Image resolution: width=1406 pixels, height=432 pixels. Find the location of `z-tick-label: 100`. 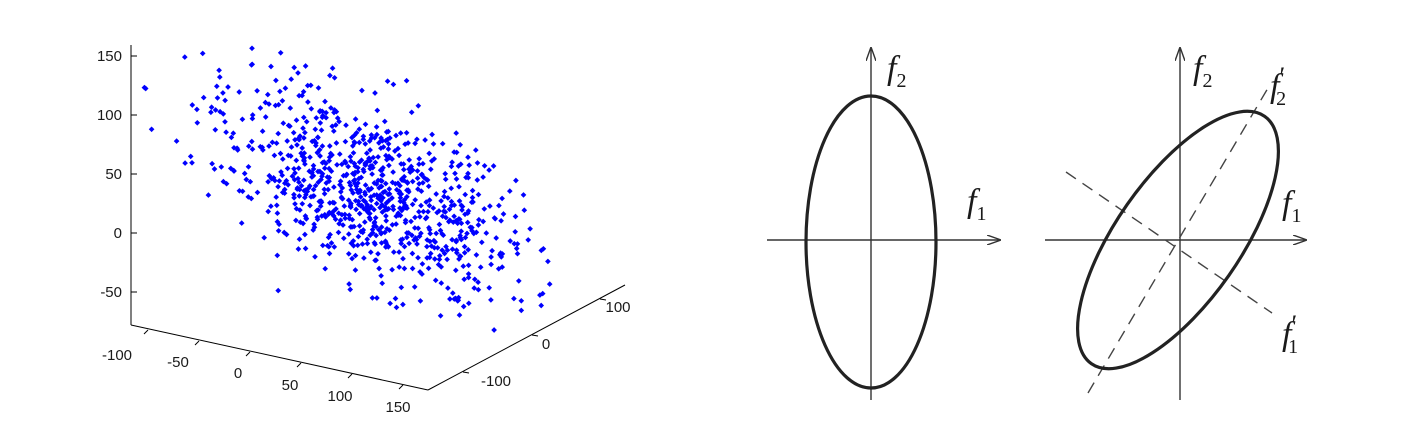

z-tick-label: 100 is located at coordinates (109, 115).